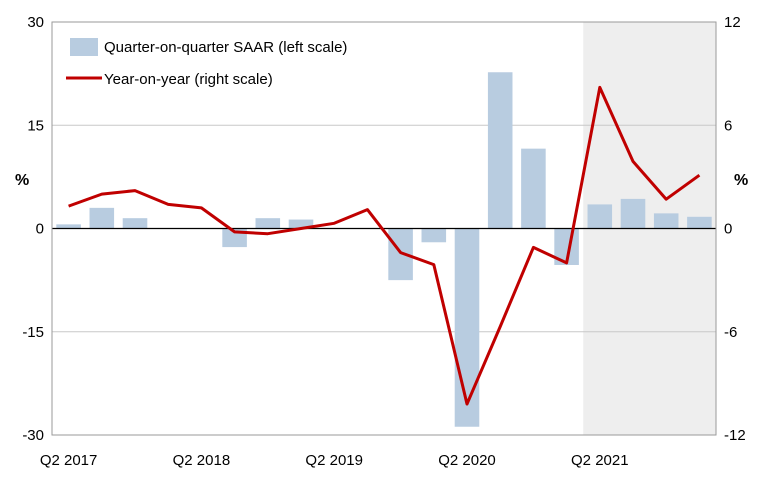 Image resolution: width=765 pixels, height=481 pixels. What do you see at coordinates (735, 435) in the screenshot?
I see `y-right-tick-label: -12` at bounding box center [735, 435].